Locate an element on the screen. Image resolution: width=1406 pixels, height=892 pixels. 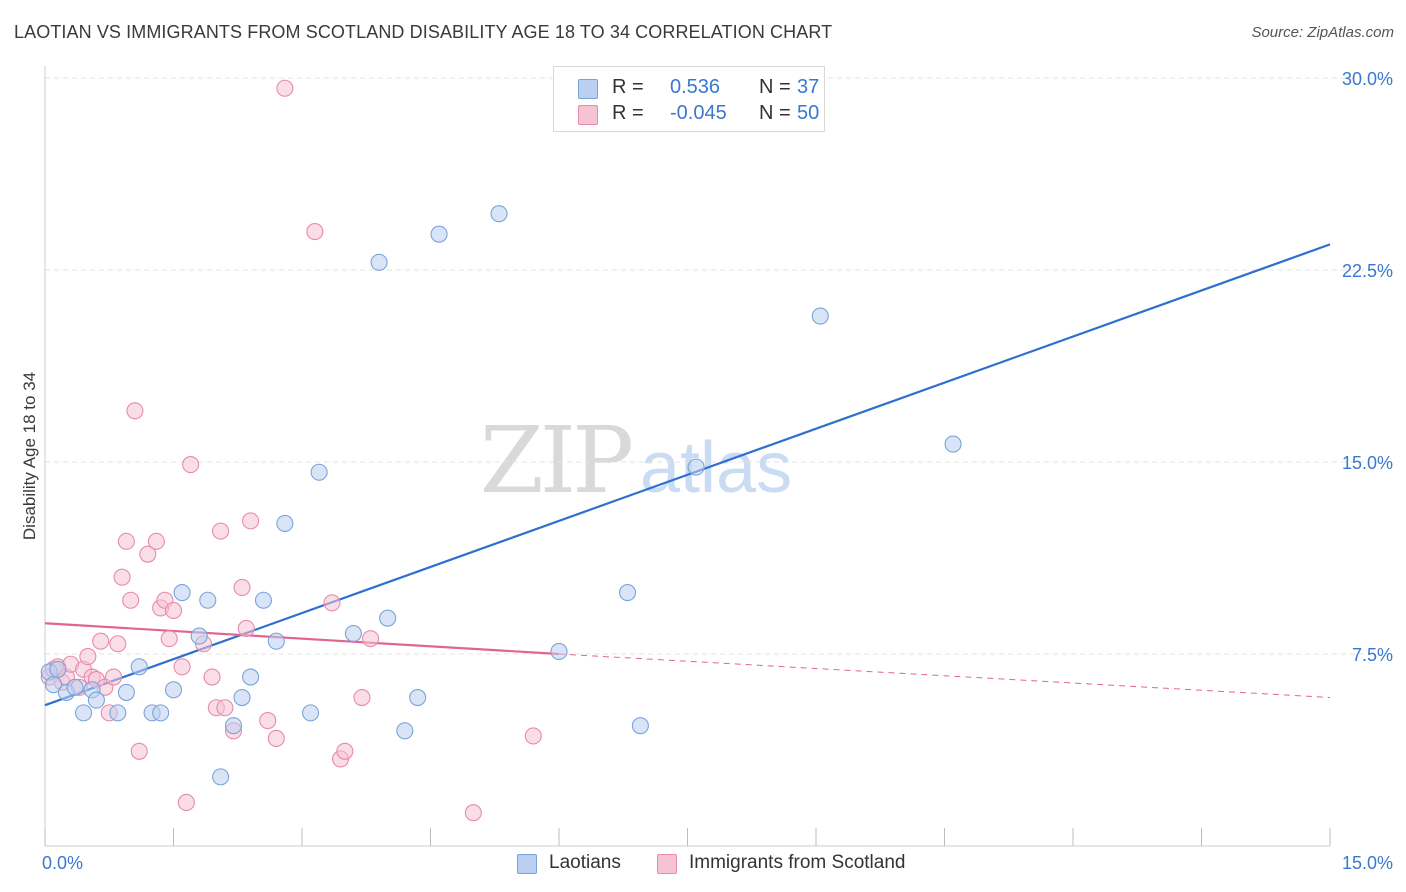
y-tick-label: 30.0% is located at coordinates (1367, 79).